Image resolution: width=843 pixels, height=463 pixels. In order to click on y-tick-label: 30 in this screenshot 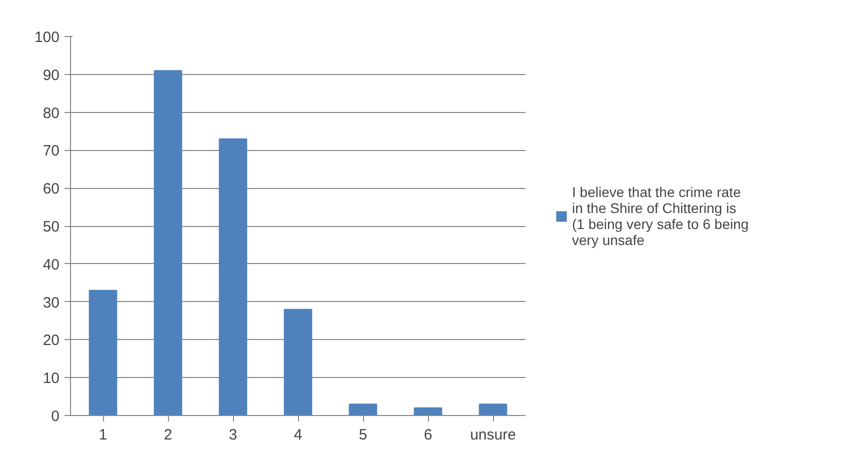, I will do `click(51, 303)`.